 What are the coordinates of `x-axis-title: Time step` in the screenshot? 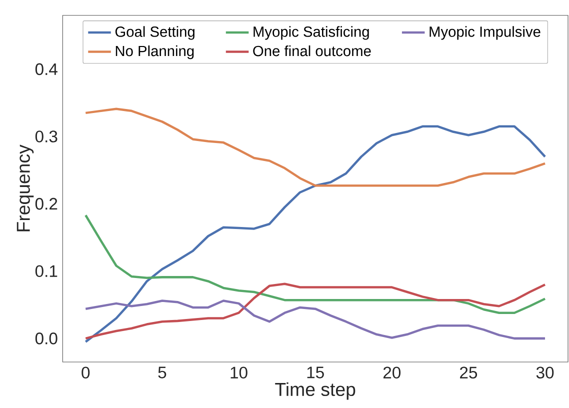 It's located at (315, 391).